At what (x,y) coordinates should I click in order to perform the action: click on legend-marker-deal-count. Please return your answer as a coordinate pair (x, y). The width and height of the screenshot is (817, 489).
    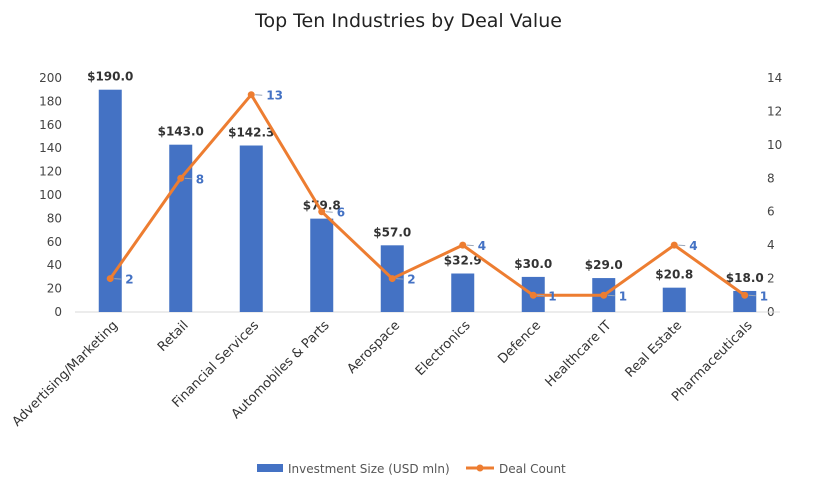
    Looking at the image, I should click on (480, 468).